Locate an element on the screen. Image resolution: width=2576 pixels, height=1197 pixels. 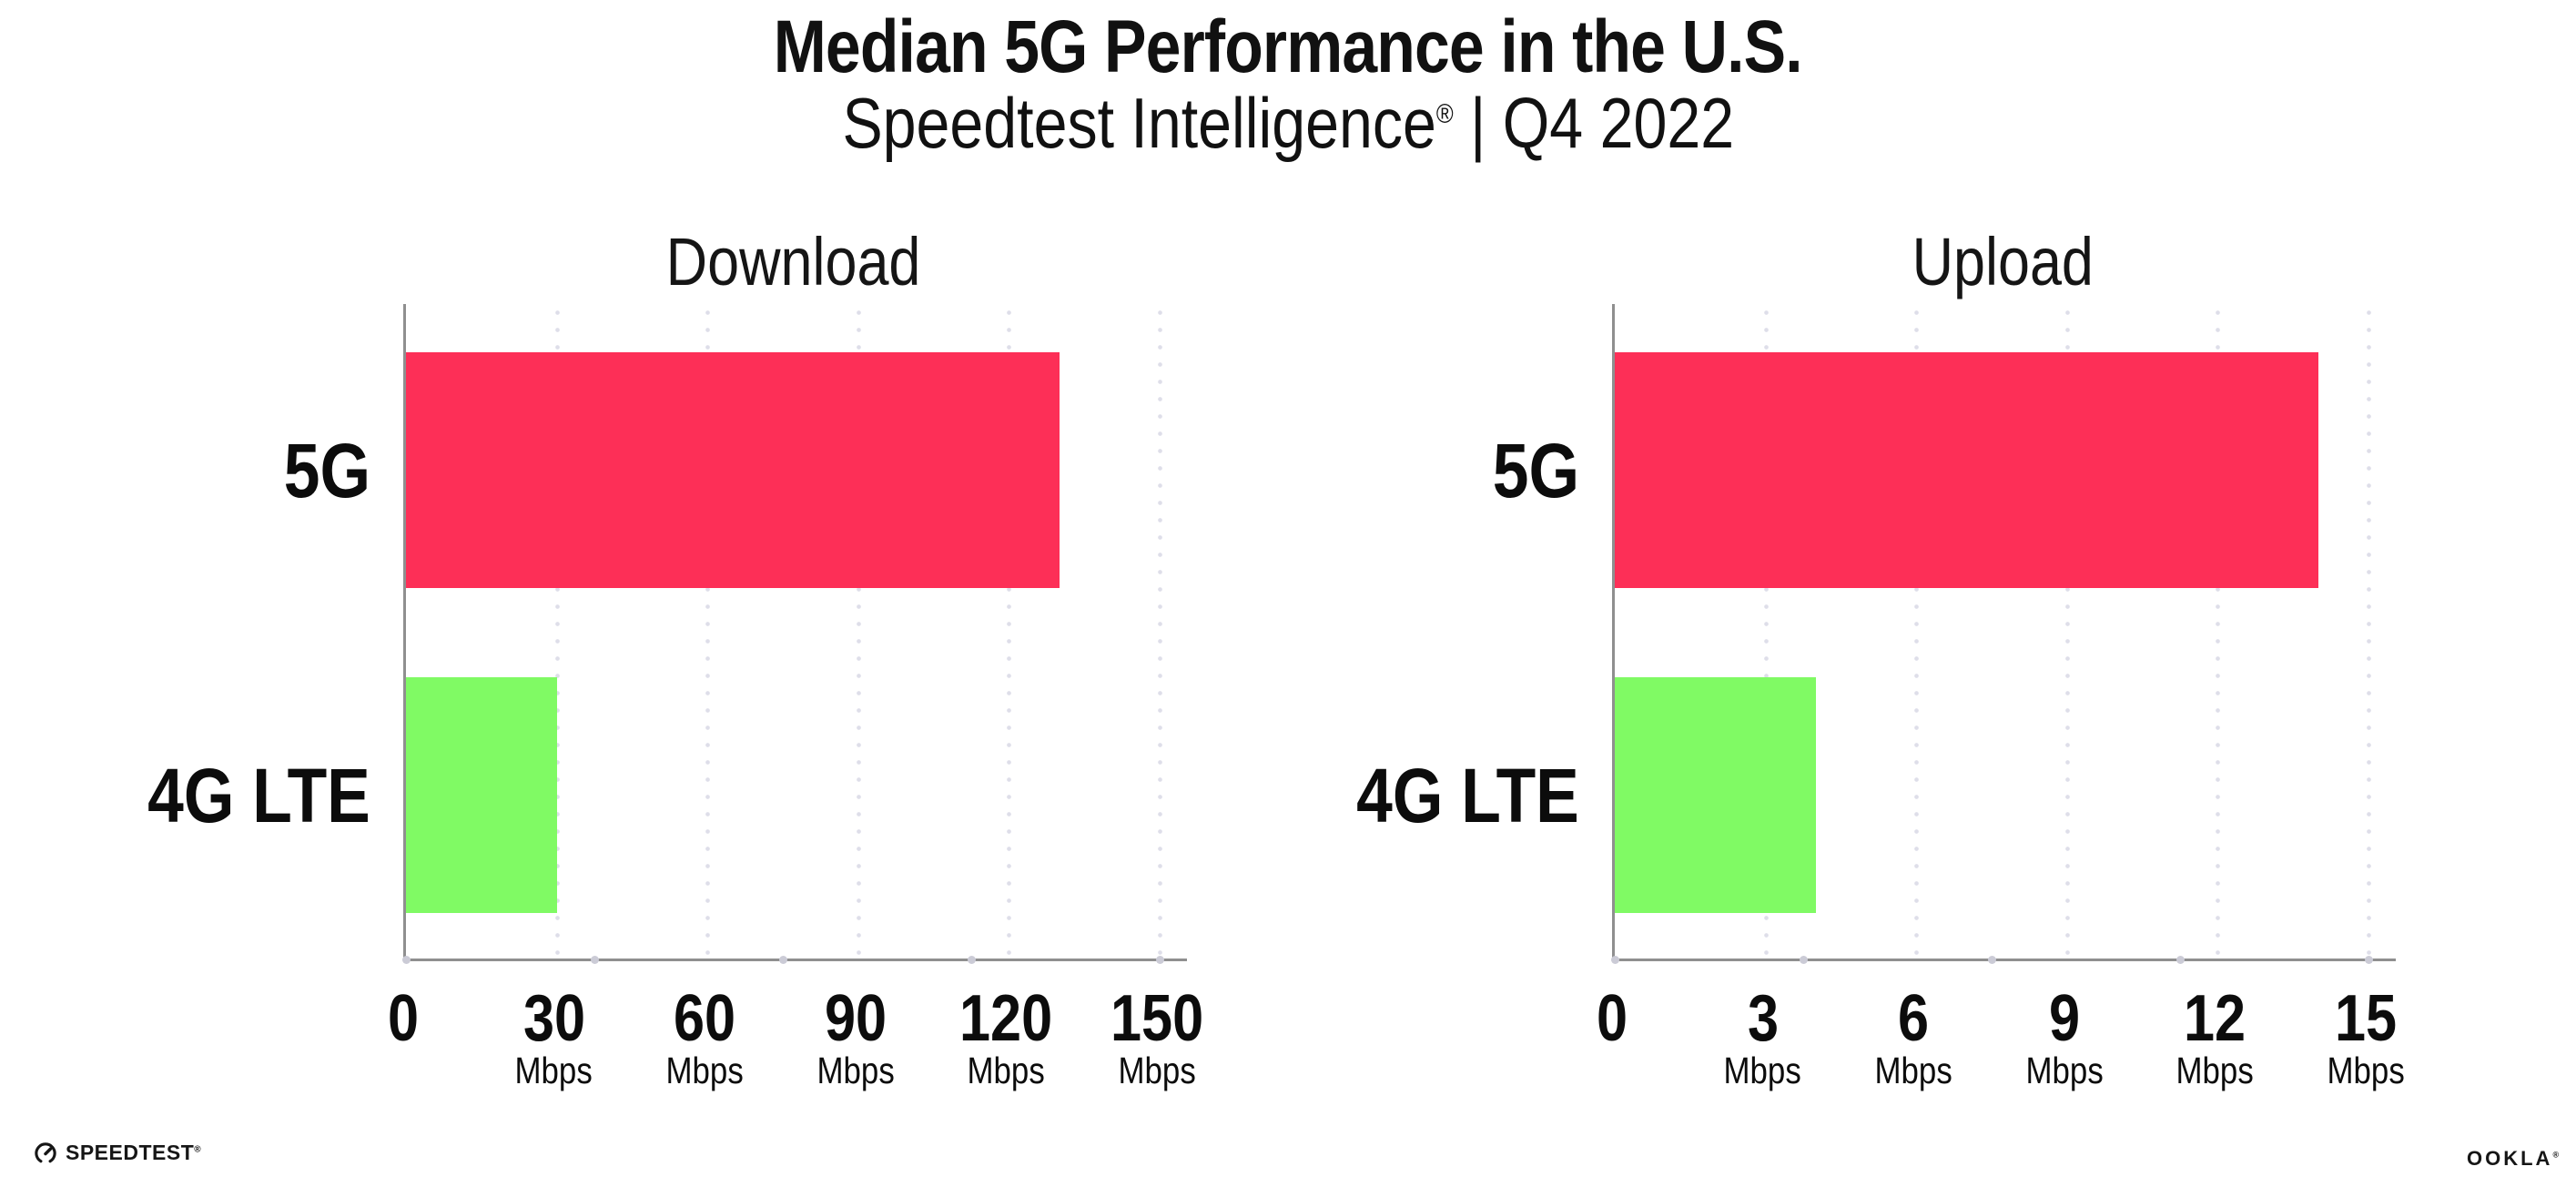
page-subtitle-text: Speedtest Intelligence® | Q4 2022 is located at coordinates (1288, 123).